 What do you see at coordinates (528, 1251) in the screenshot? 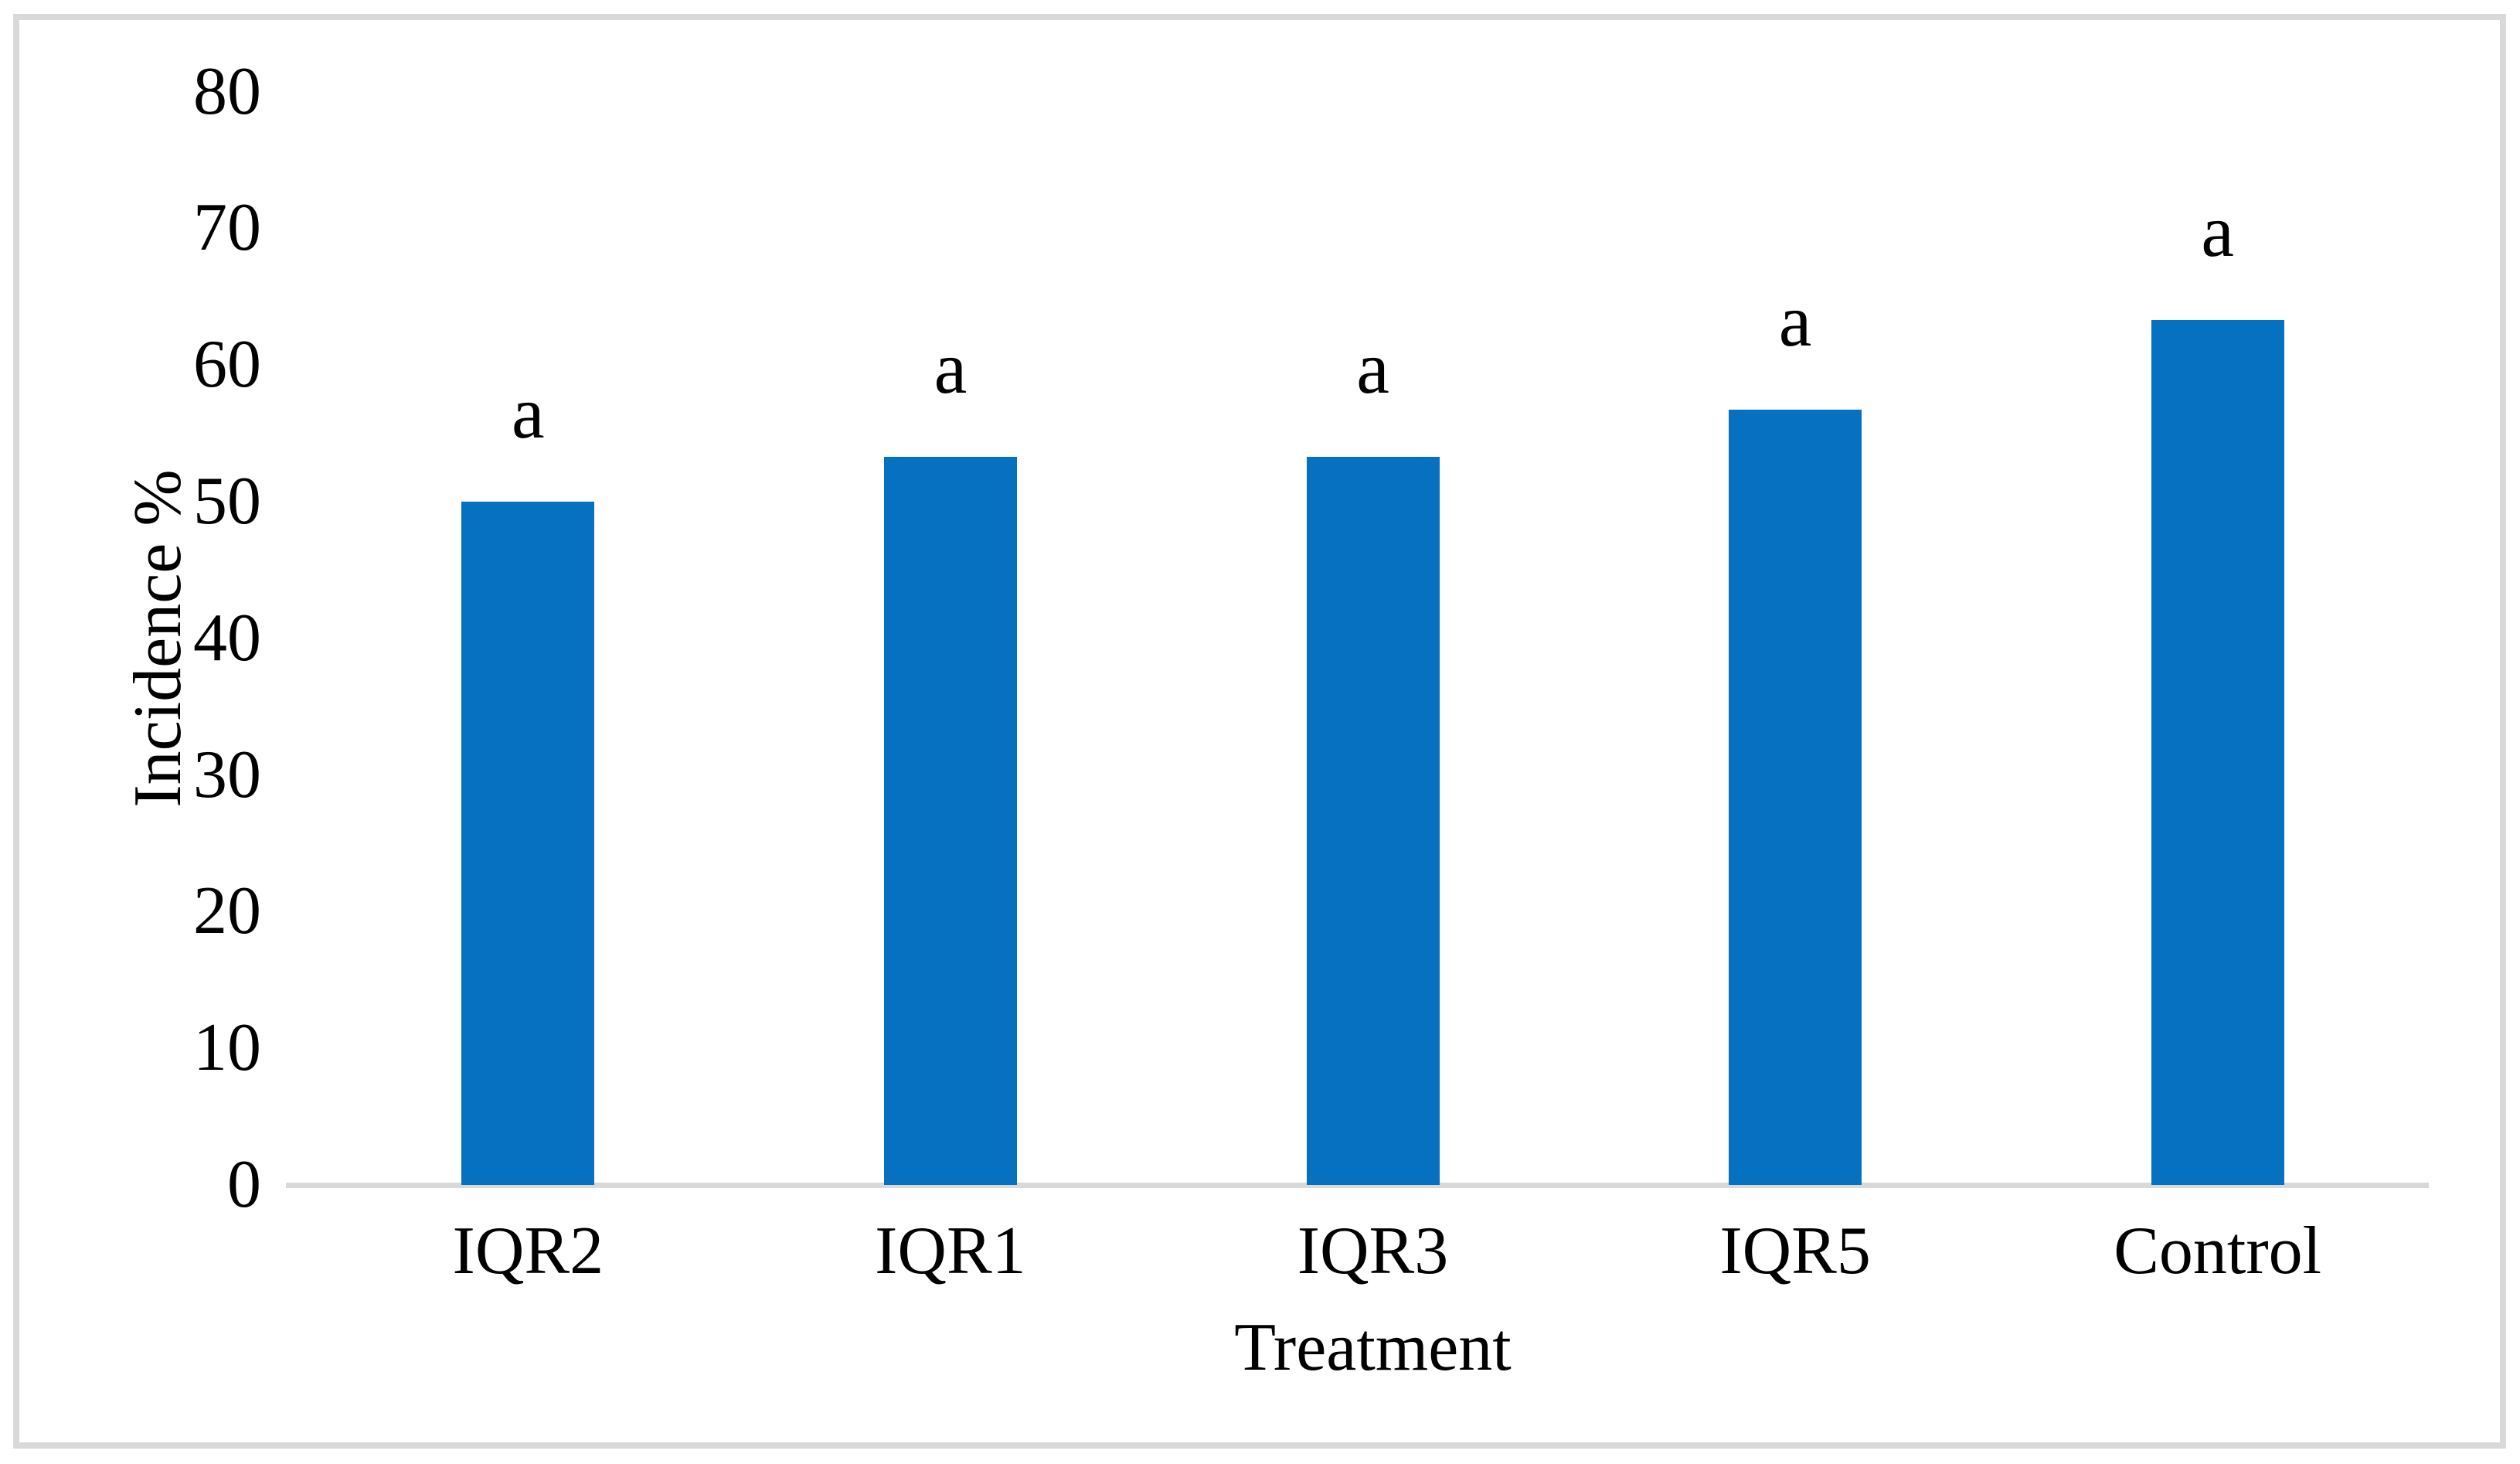
I see `x-category-label-iqr2: IQR2` at bounding box center [528, 1251].